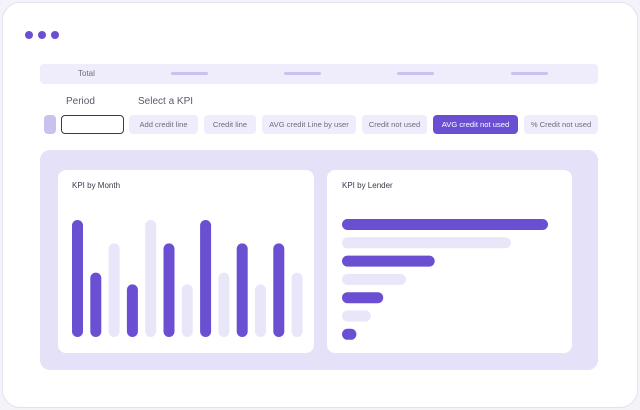 The width and height of the screenshot is (640, 410). I want to click on period-toggle, so click(50, 124).